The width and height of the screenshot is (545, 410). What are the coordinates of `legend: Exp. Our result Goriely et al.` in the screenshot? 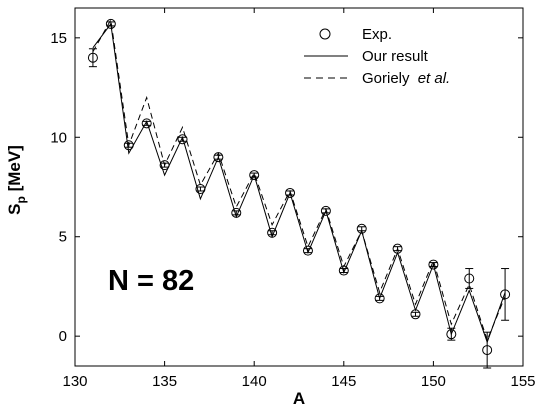 It's located at (377, 56).